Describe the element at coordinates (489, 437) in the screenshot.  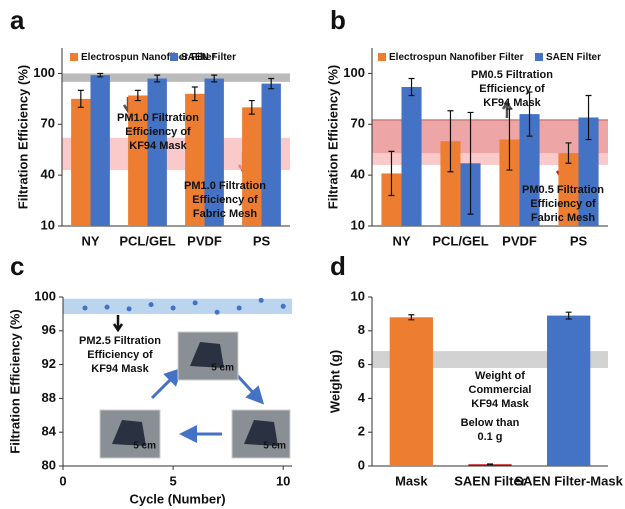
I see `annotation: 0.1 g` at that location.